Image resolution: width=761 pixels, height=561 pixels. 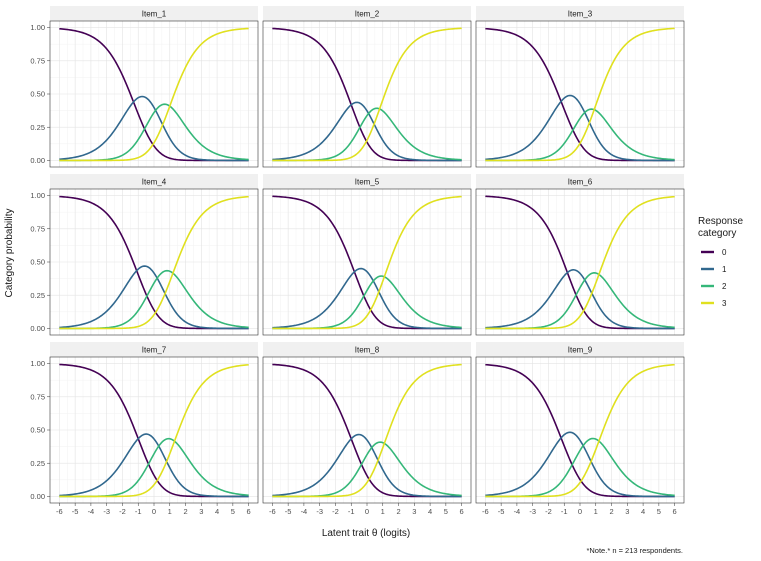 I want to click on panel-title: Item_7, so click(x=154, y=350).